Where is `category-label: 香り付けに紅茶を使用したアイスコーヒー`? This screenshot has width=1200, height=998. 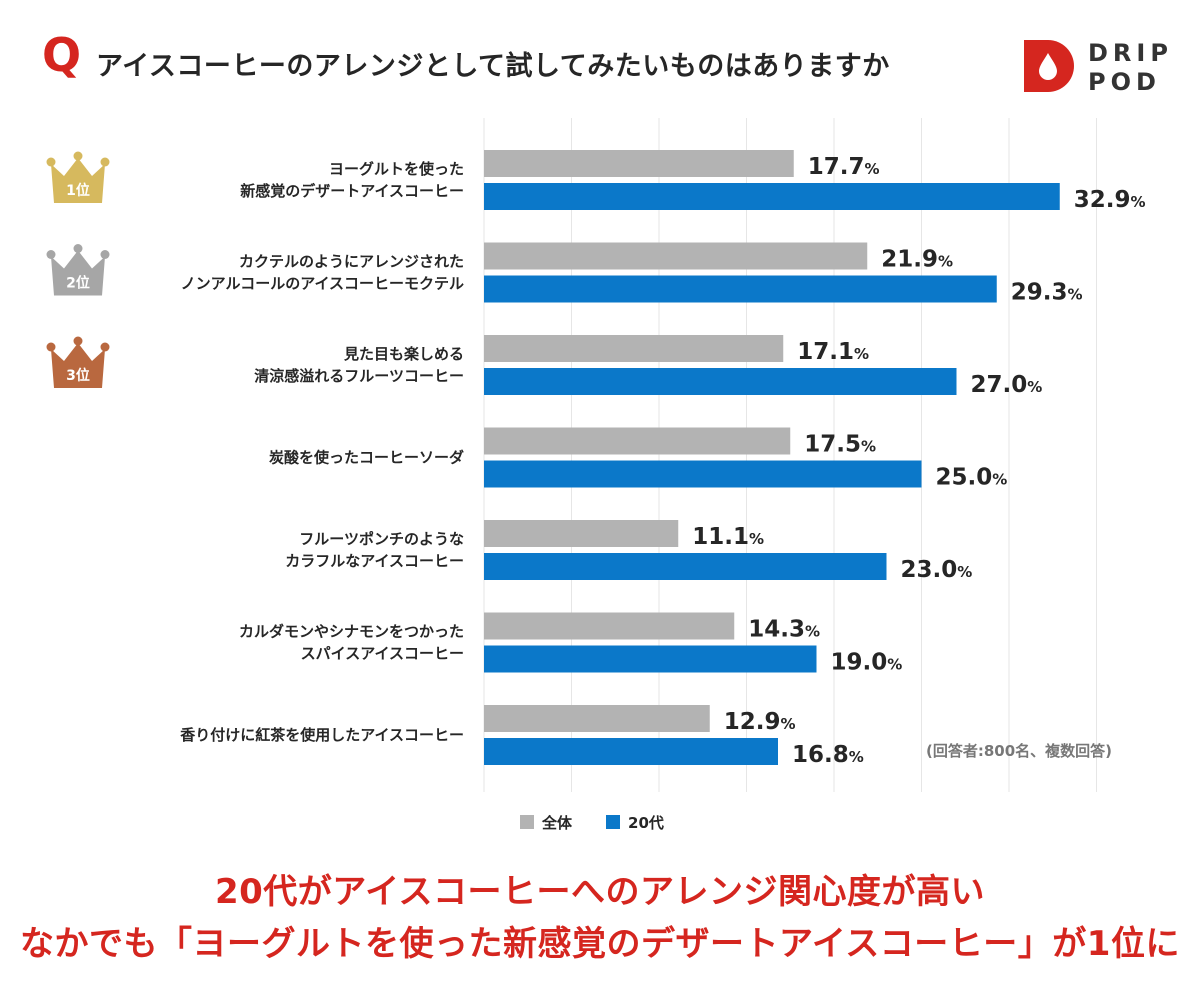
category-label: 香り付けに紅茶を使用したアイスコーヒー is located at coordinates (322, 735).